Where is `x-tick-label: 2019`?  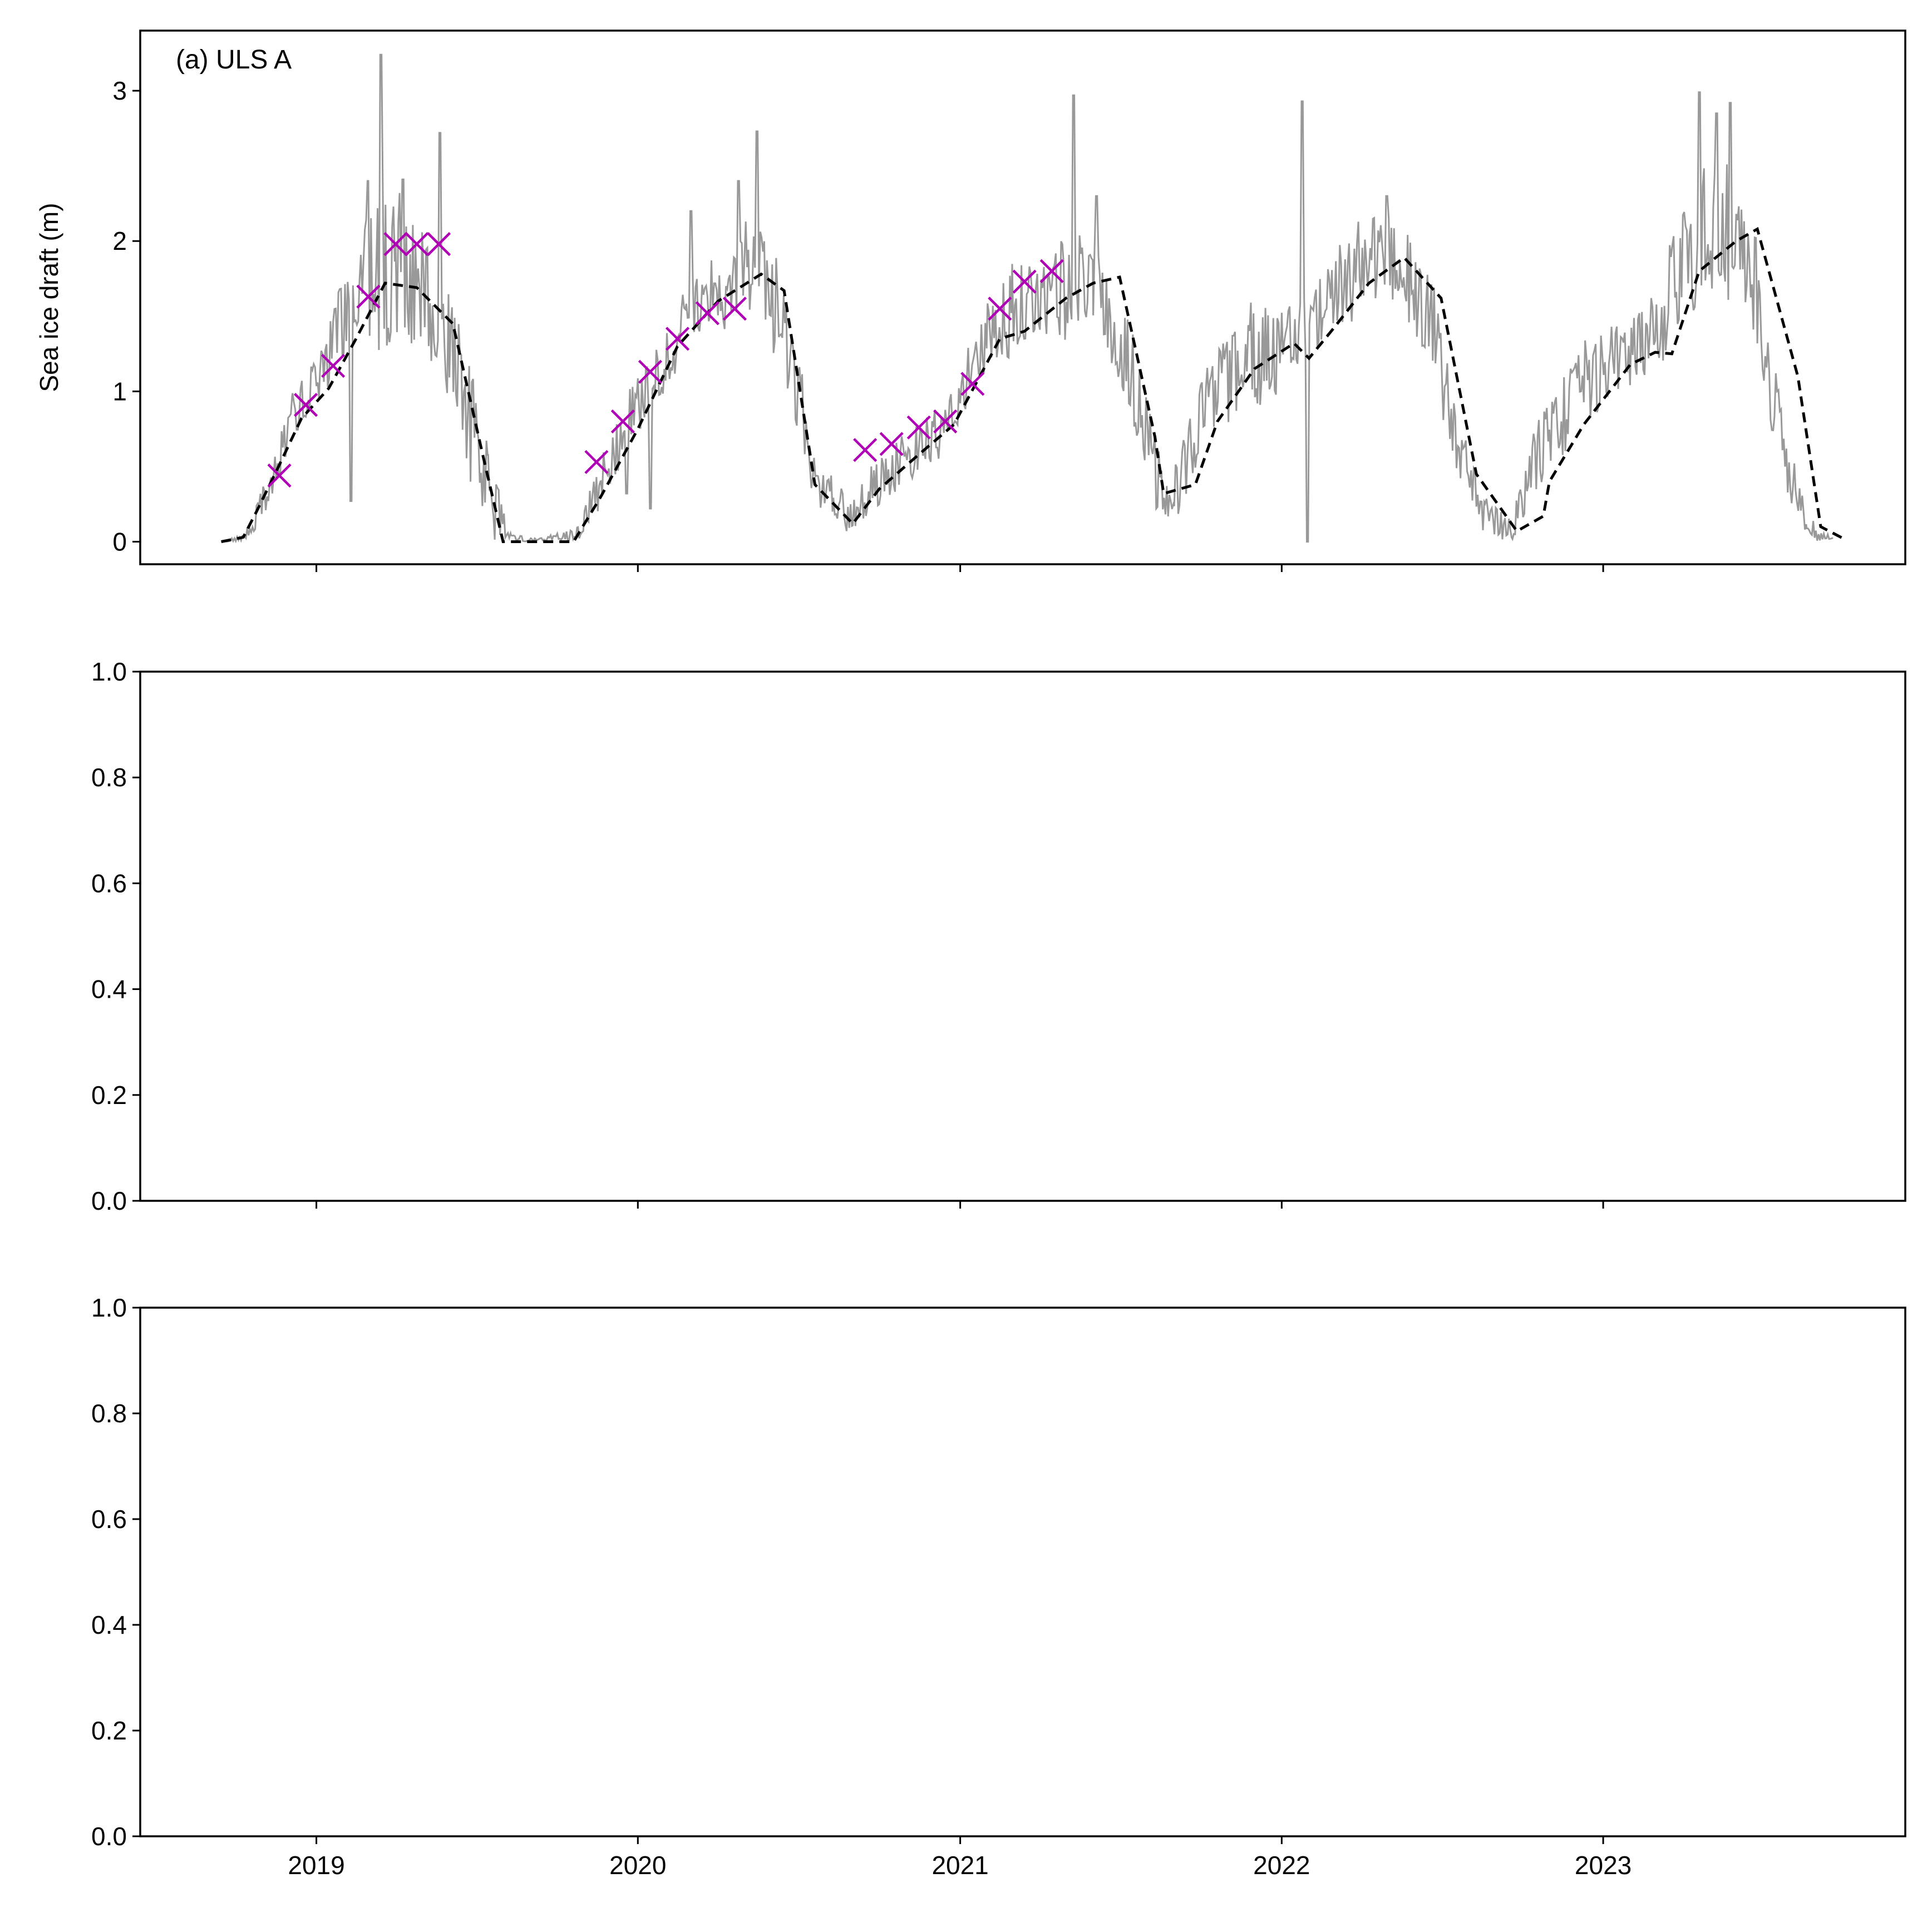
x-tick-label: 2019 is located at coordinates (316, 1865).